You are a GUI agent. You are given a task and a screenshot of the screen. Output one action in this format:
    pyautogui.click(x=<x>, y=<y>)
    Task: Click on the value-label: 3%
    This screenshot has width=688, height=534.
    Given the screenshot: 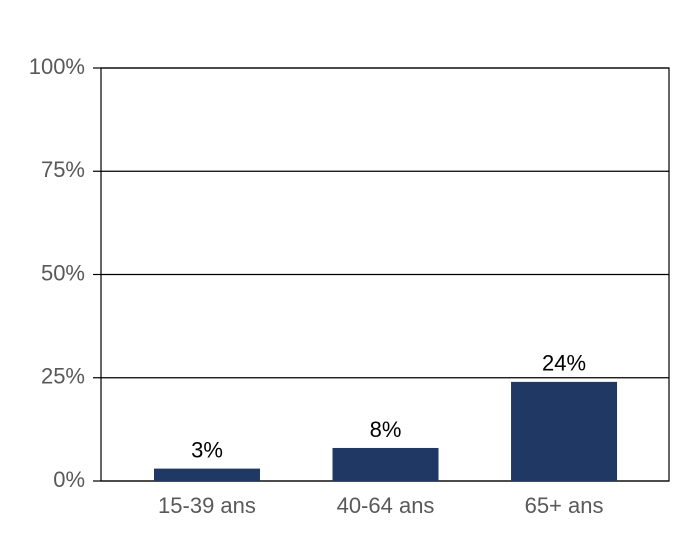 What is the action you would take?
    pyautogui.click(x=207, y=449)
    